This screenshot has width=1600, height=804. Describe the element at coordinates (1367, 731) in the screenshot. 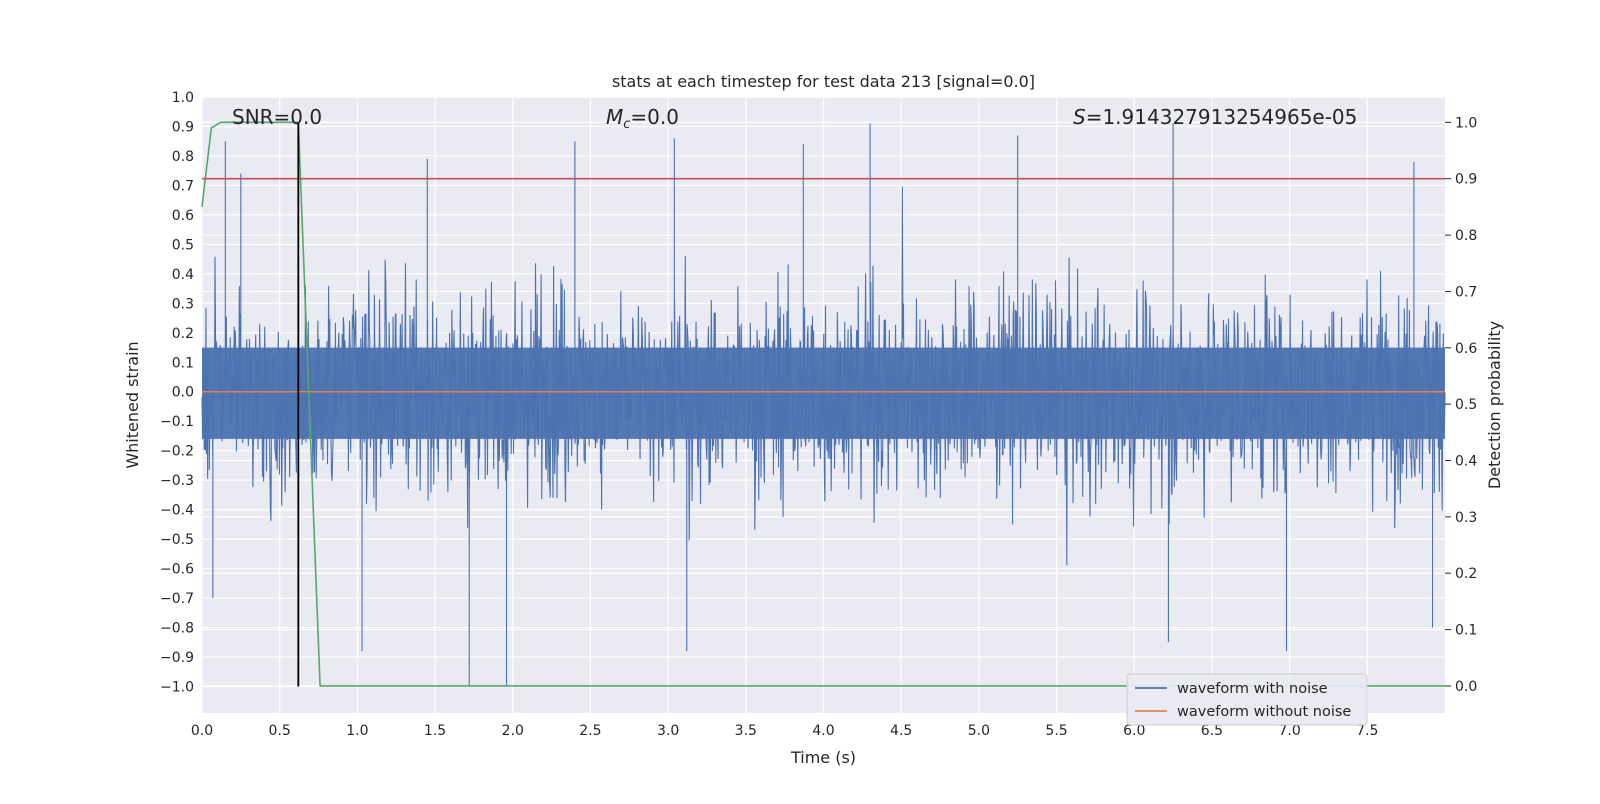

I see `x-tick-label: 7.5` at that location.